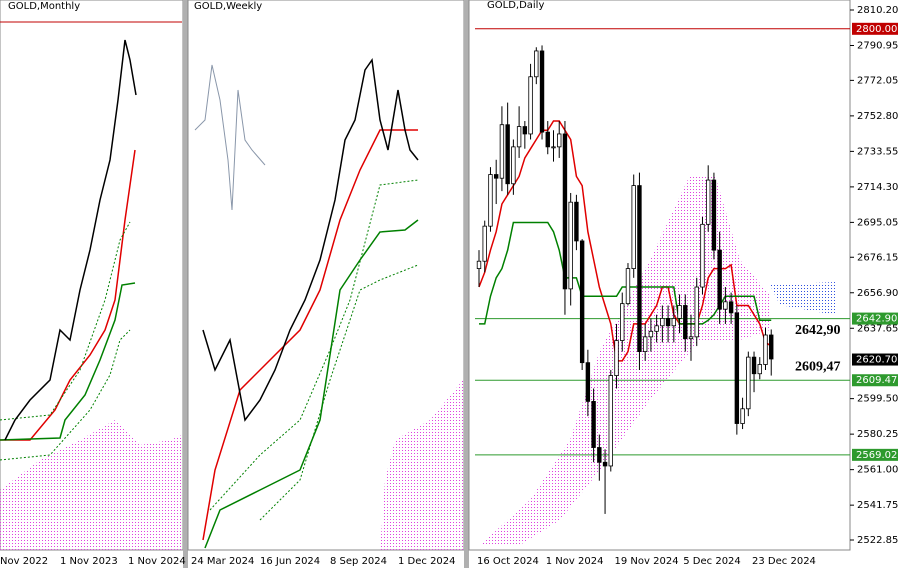 The height and width of the screenshot is (568, 900). I want to click on price-tag-label: 2569.02, so click(876, 455).